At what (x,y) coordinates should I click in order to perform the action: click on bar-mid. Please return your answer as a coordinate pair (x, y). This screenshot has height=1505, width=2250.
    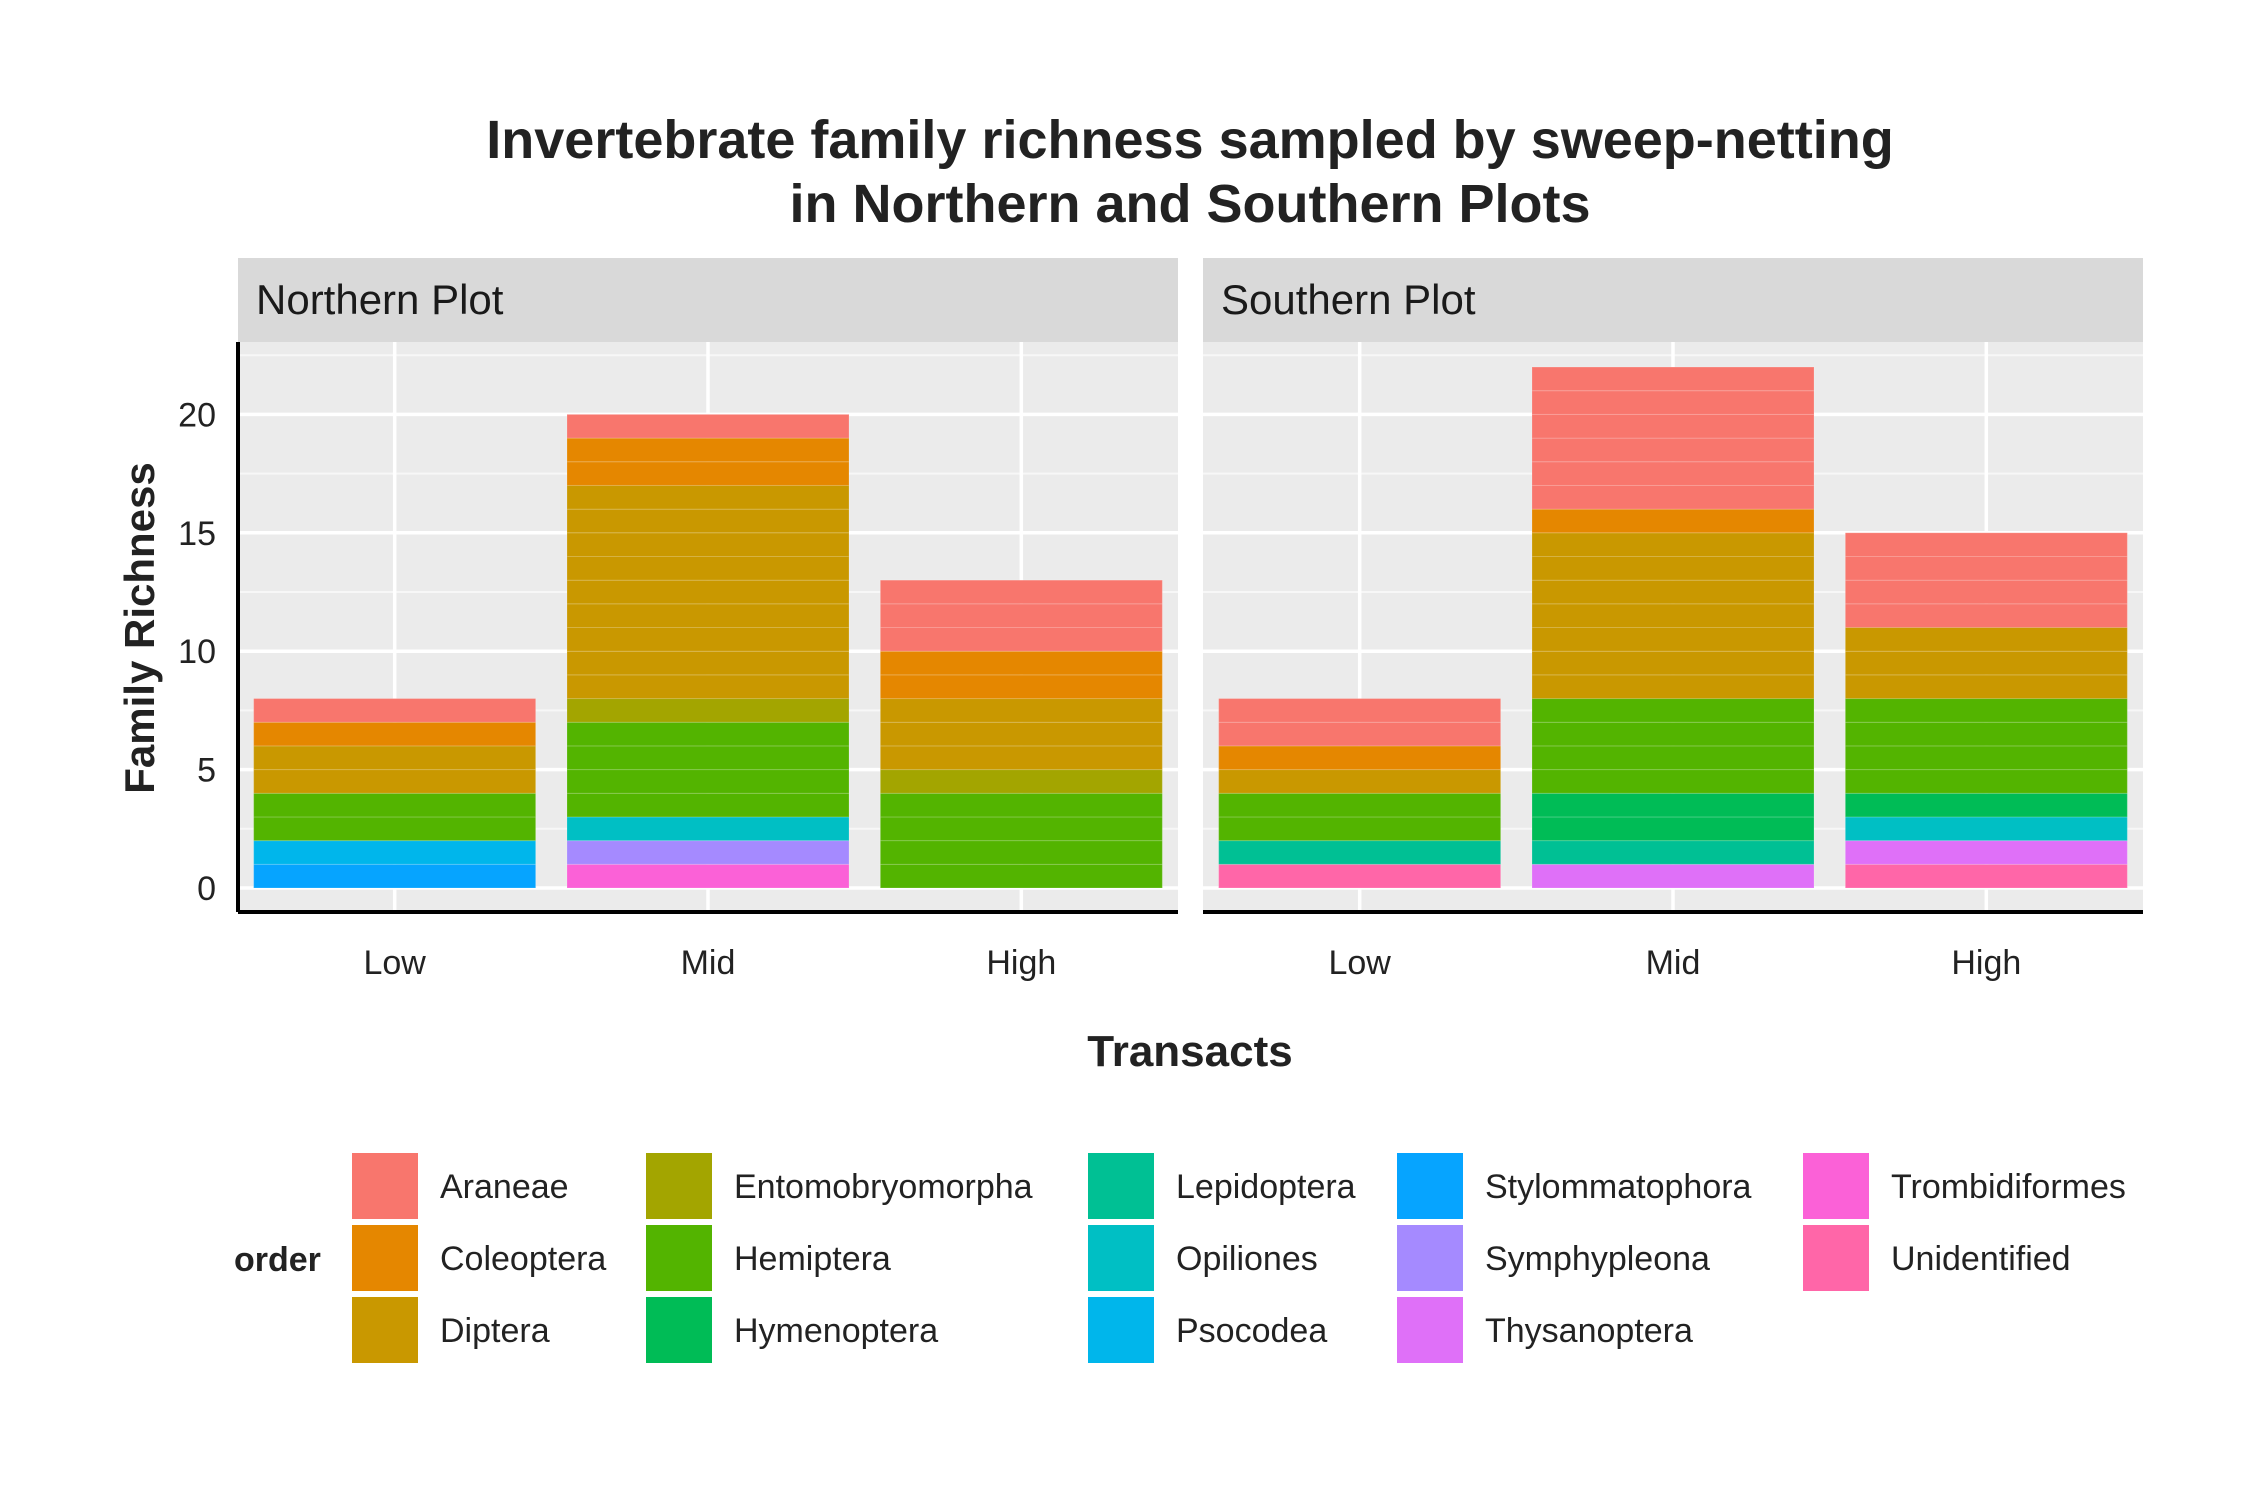
    Looking at the image, I should click on (1673, 627).